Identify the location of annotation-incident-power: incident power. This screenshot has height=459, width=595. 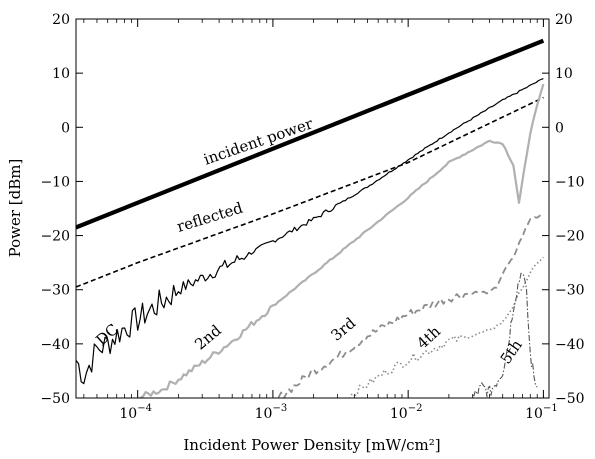
(258, 141).